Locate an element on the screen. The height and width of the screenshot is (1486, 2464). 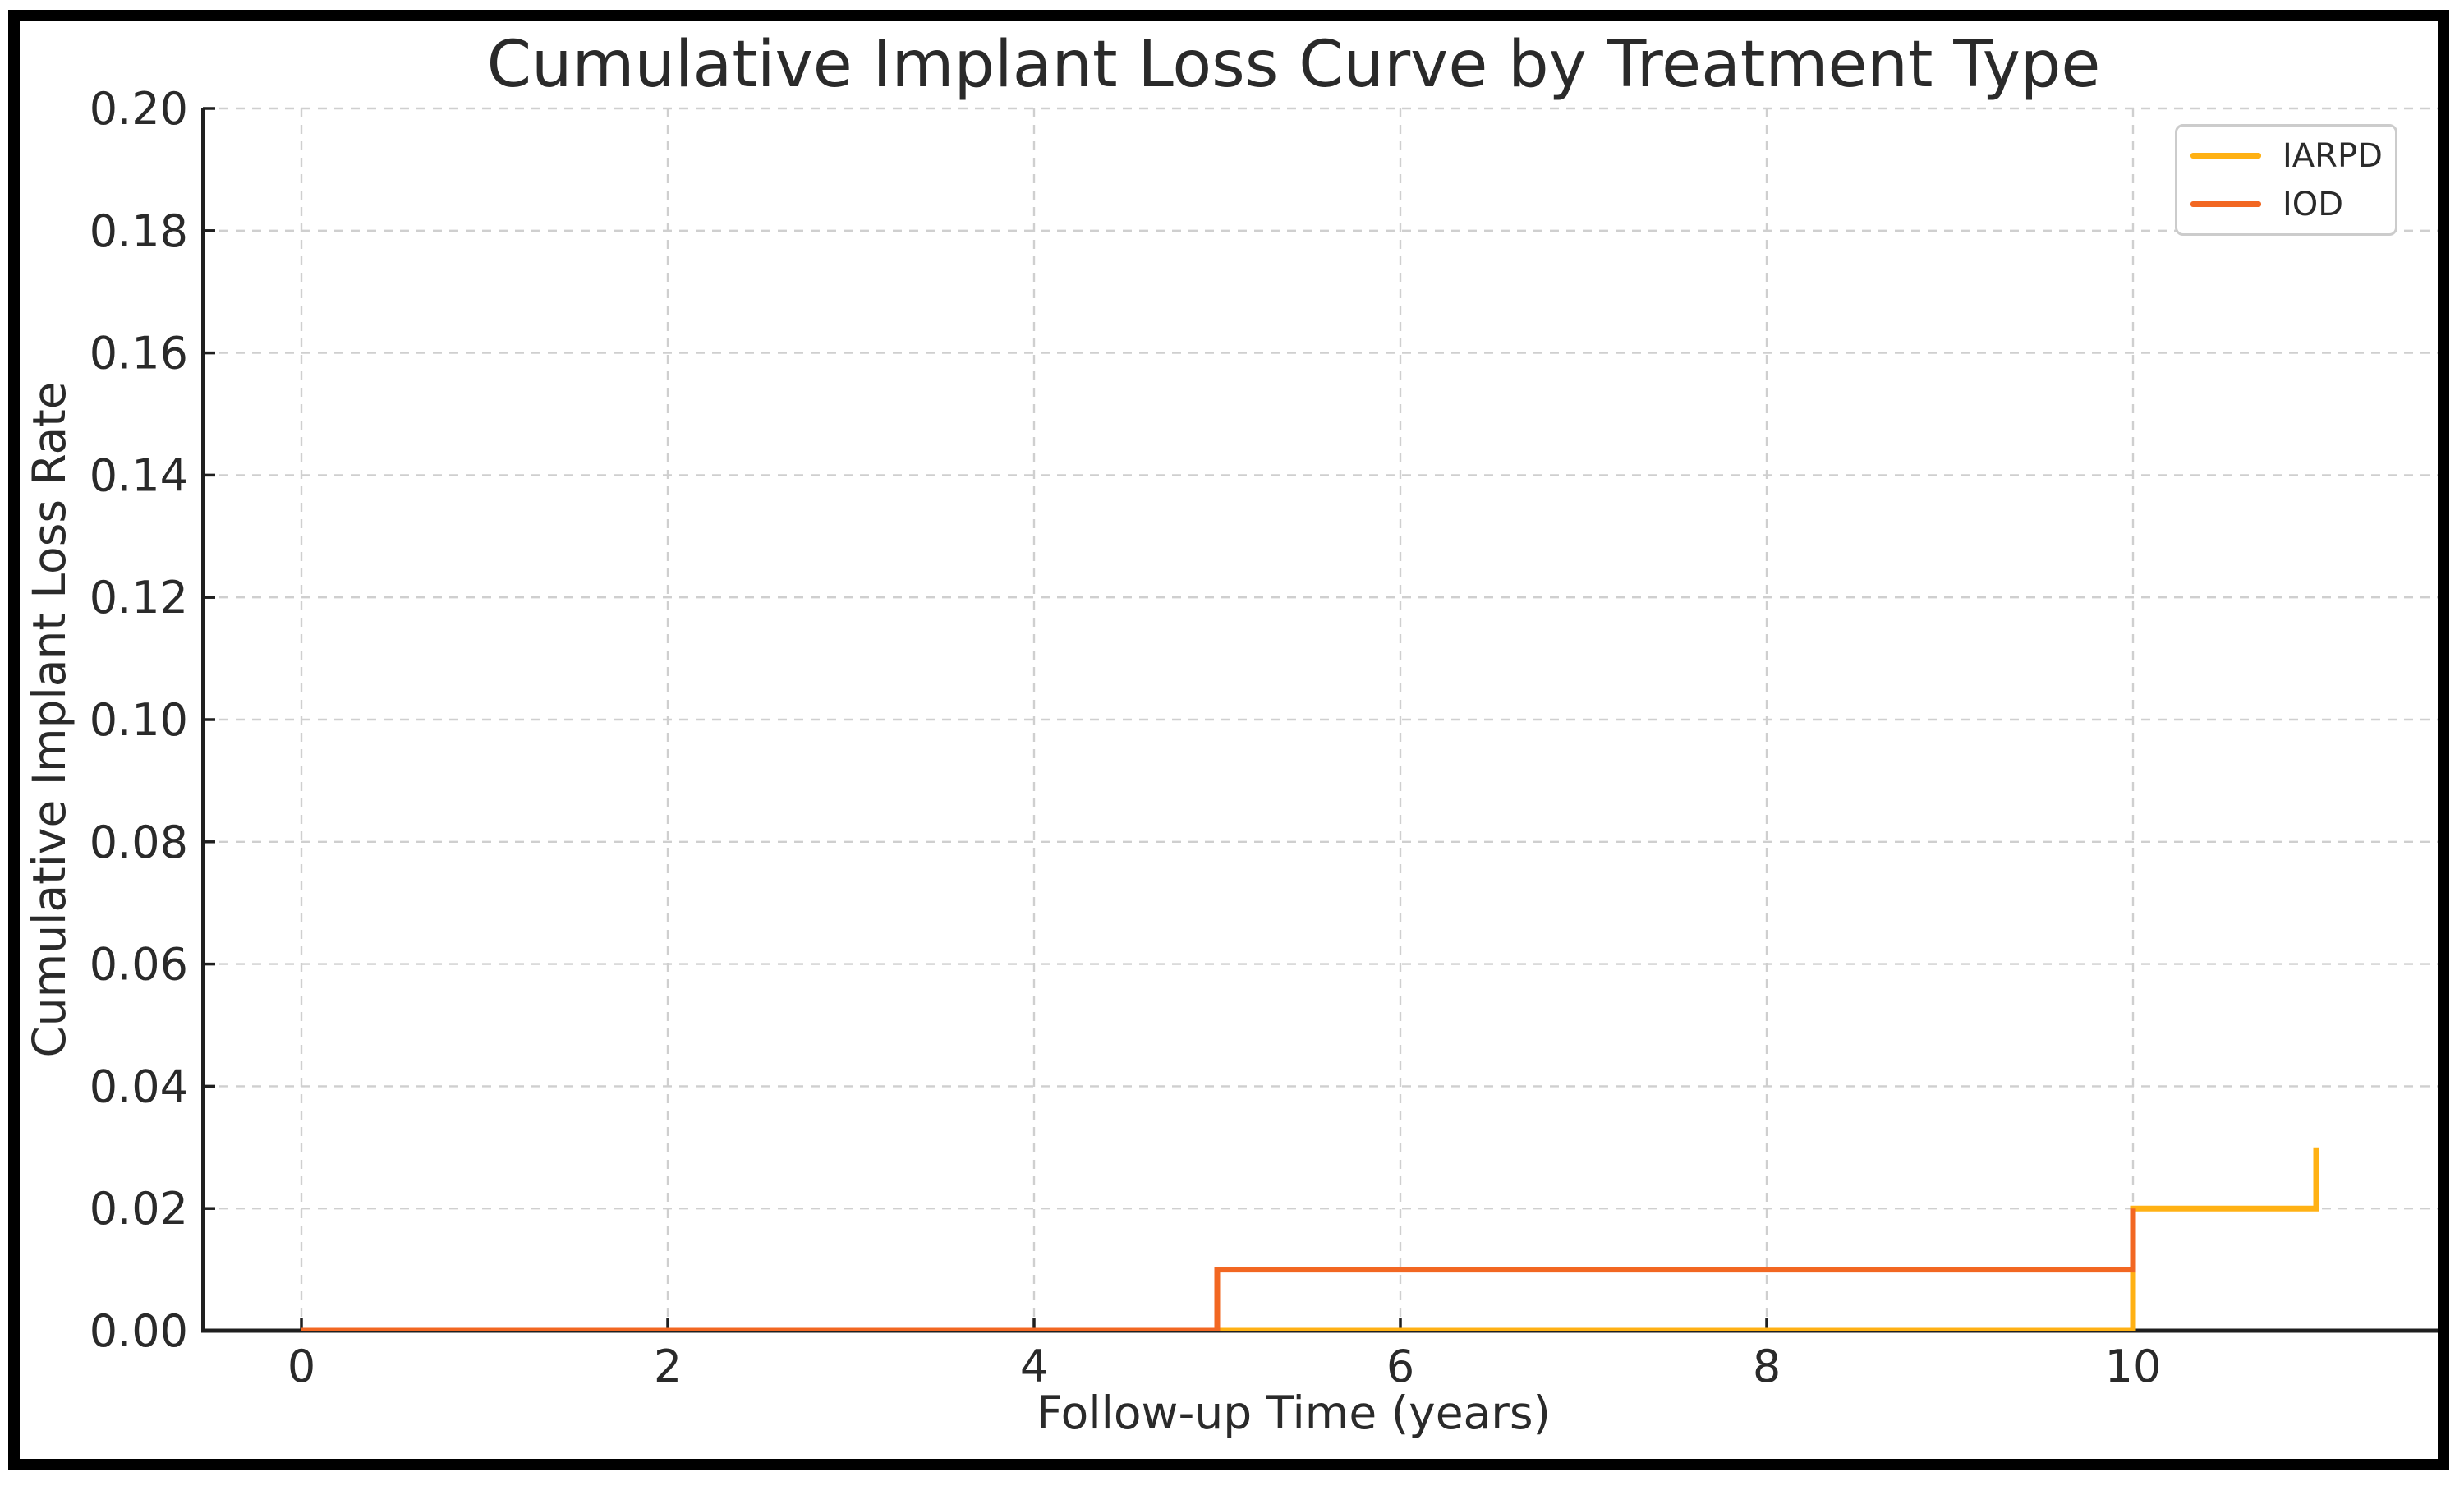
y-tick-label: 0.20 is located at coordinates (139, 109).